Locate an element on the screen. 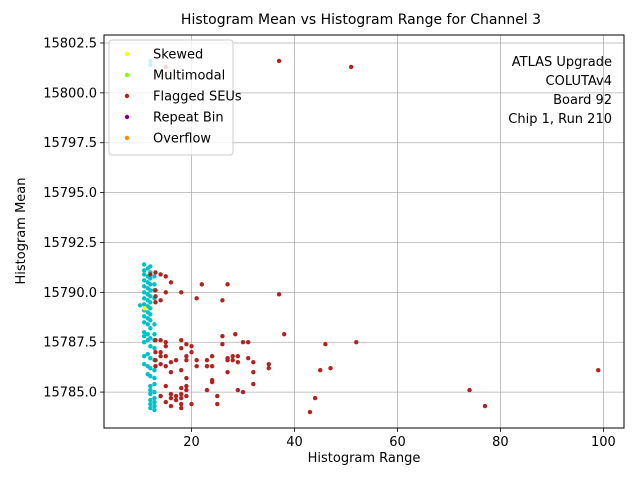 This screenshot has width=640, height=480. y-tick-label: 15802.5 is located at coordinates (70, 43).